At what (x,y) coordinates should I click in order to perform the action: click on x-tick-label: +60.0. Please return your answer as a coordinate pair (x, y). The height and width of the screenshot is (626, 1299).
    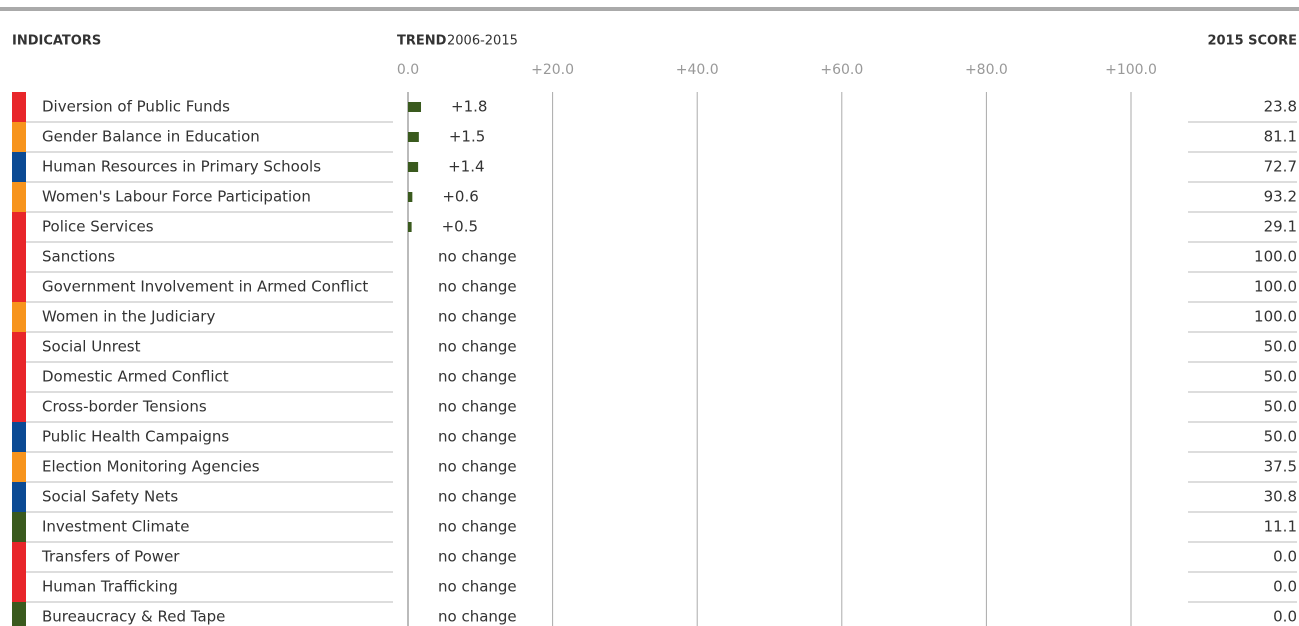
    Looking at the image, I should click on (841, 70).